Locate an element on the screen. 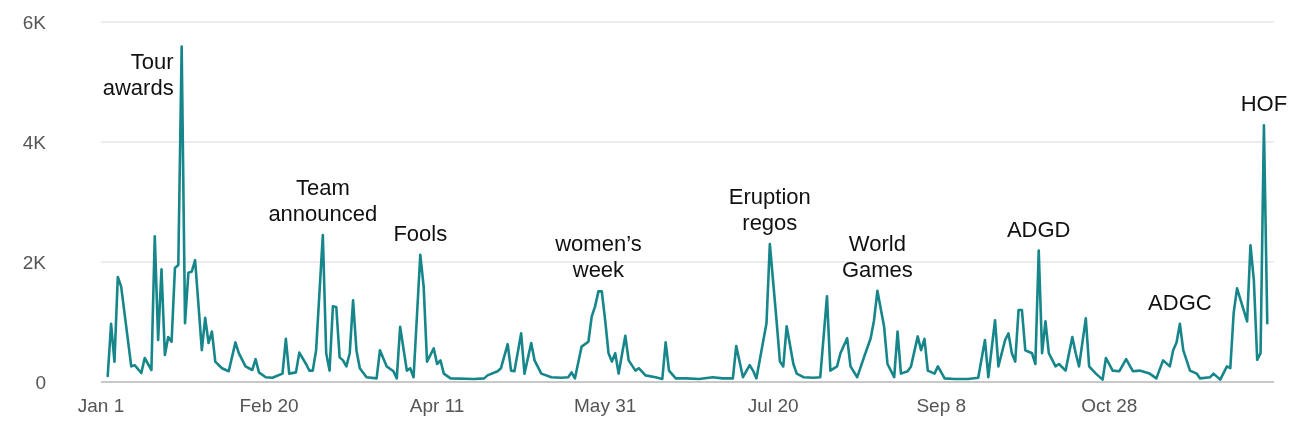 This screenshot has width=1311, height=424. annotation: ADGD is located at coordinates (1038, 229).